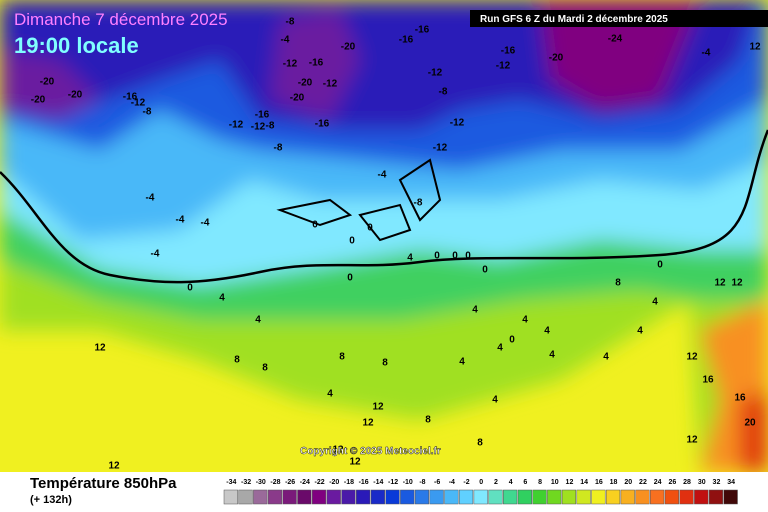  I want to click on legend-label: -12, so click(393, 482).